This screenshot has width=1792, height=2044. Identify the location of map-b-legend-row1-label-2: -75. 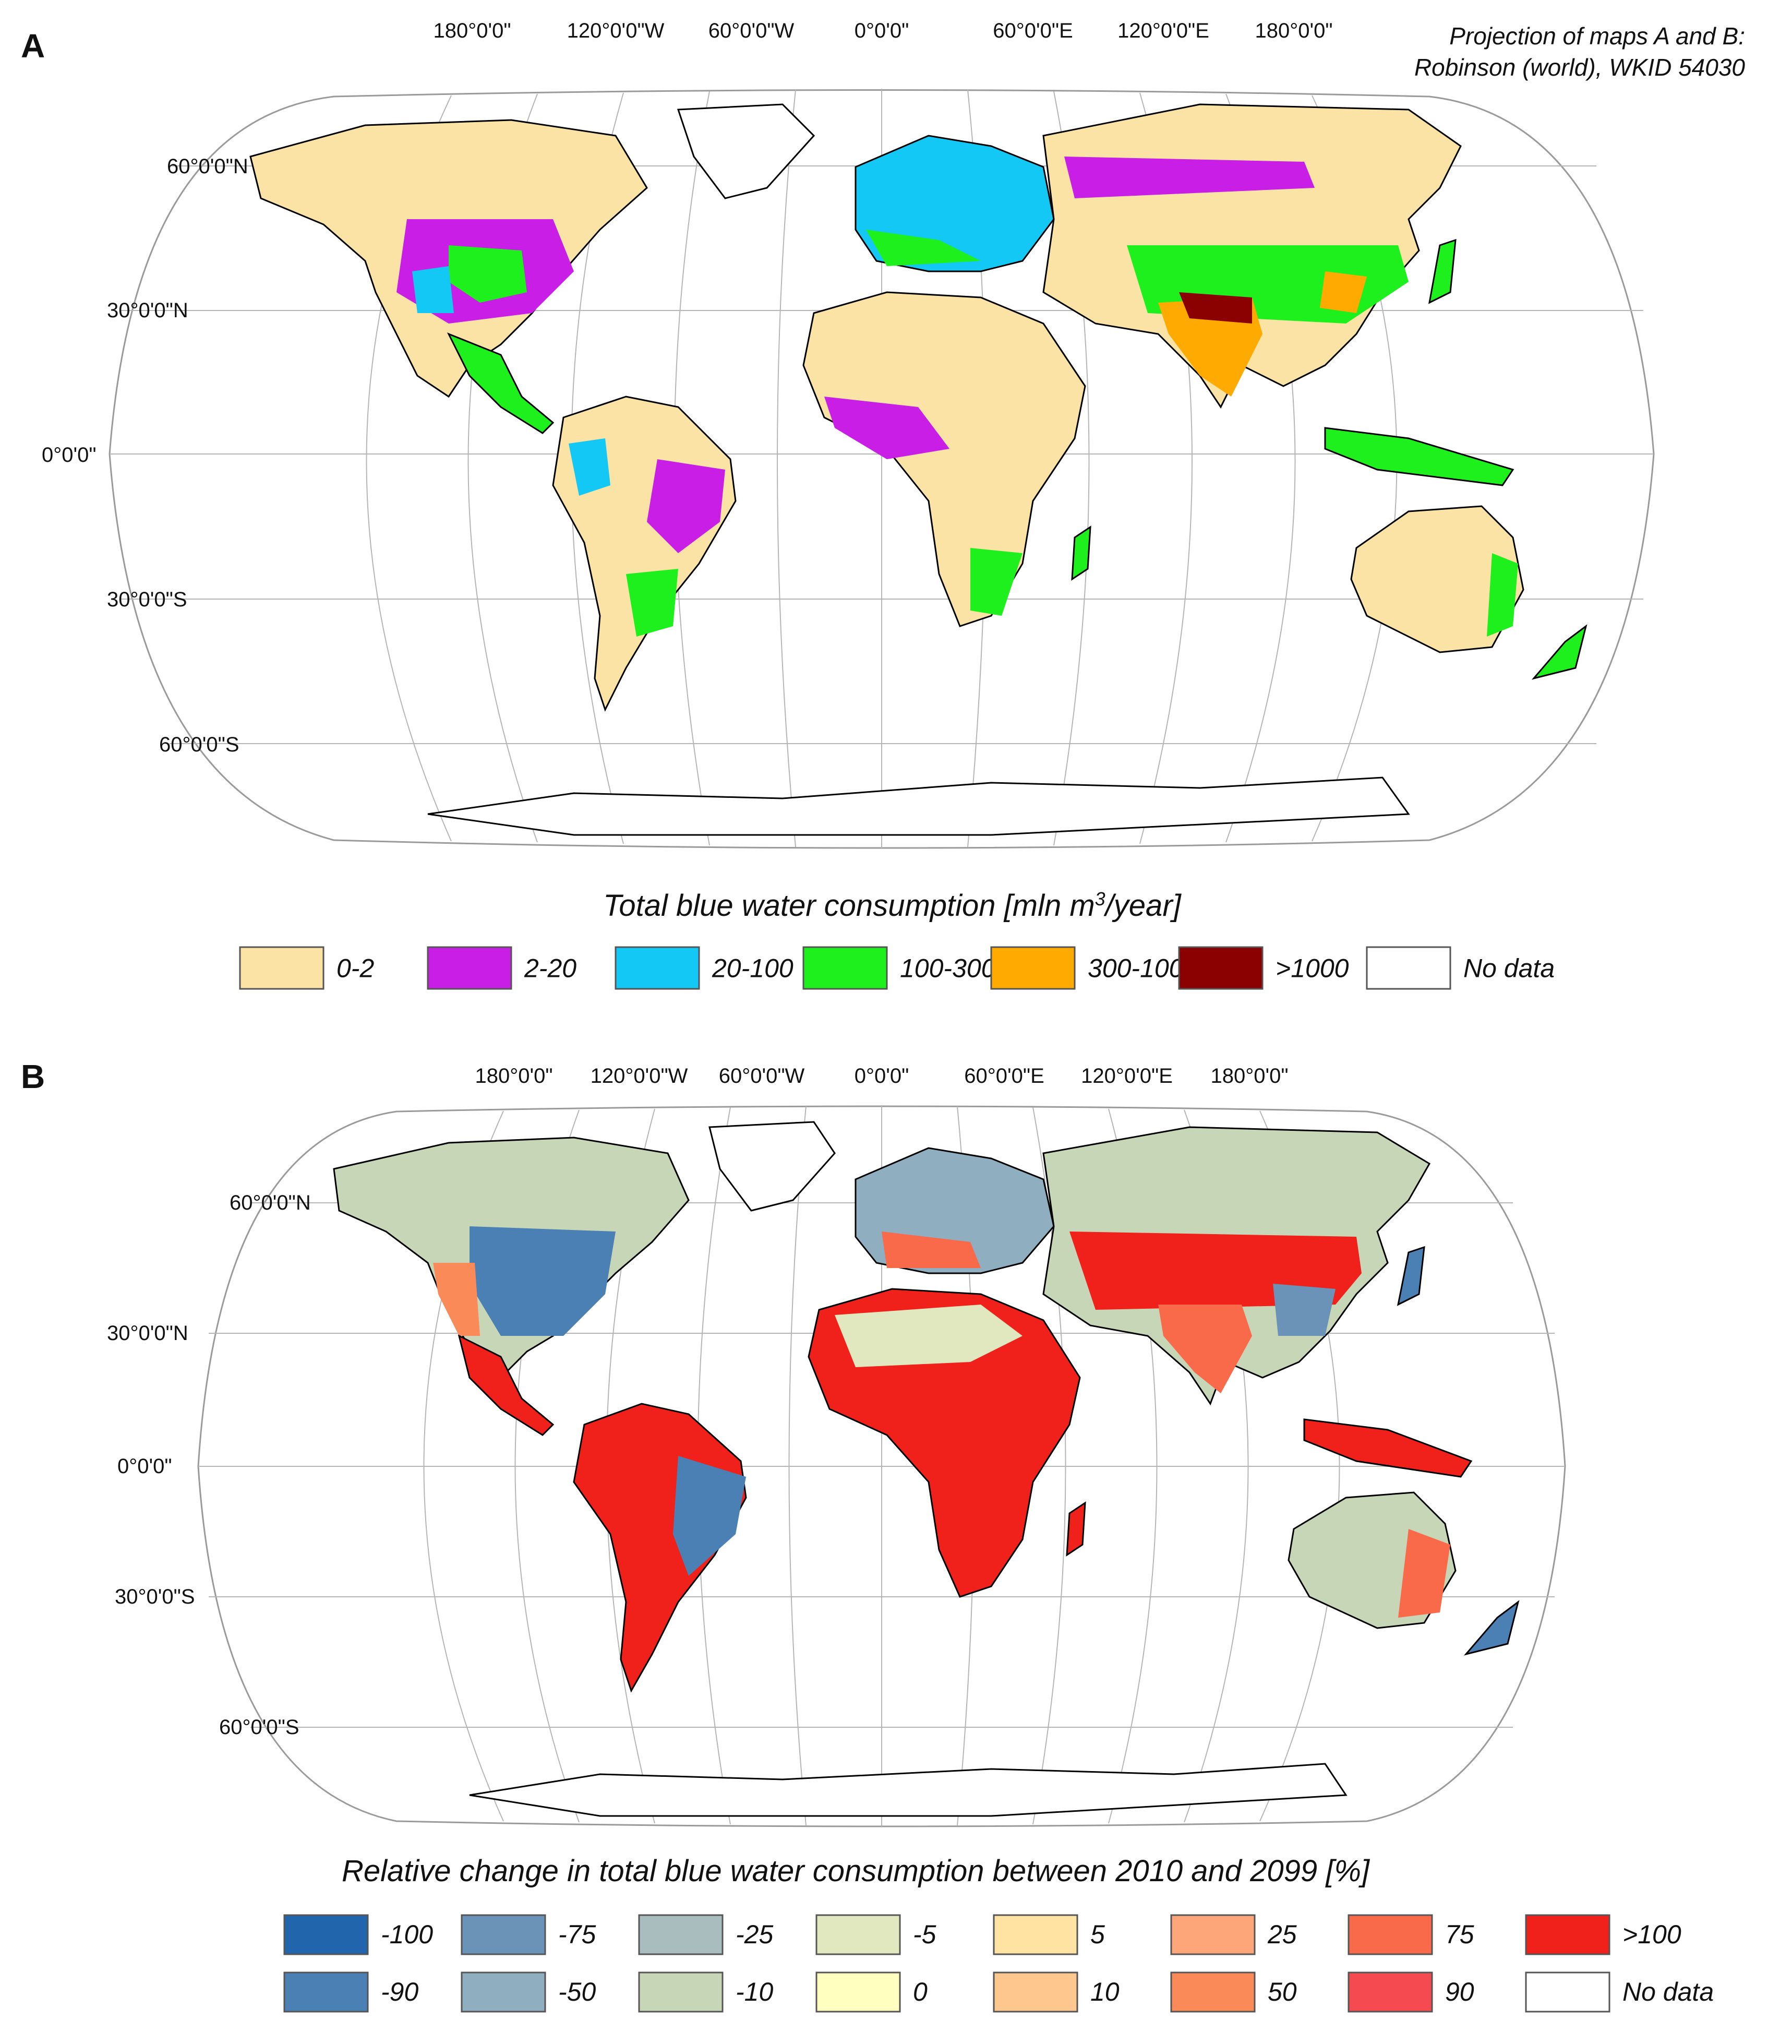
(577, 1934).